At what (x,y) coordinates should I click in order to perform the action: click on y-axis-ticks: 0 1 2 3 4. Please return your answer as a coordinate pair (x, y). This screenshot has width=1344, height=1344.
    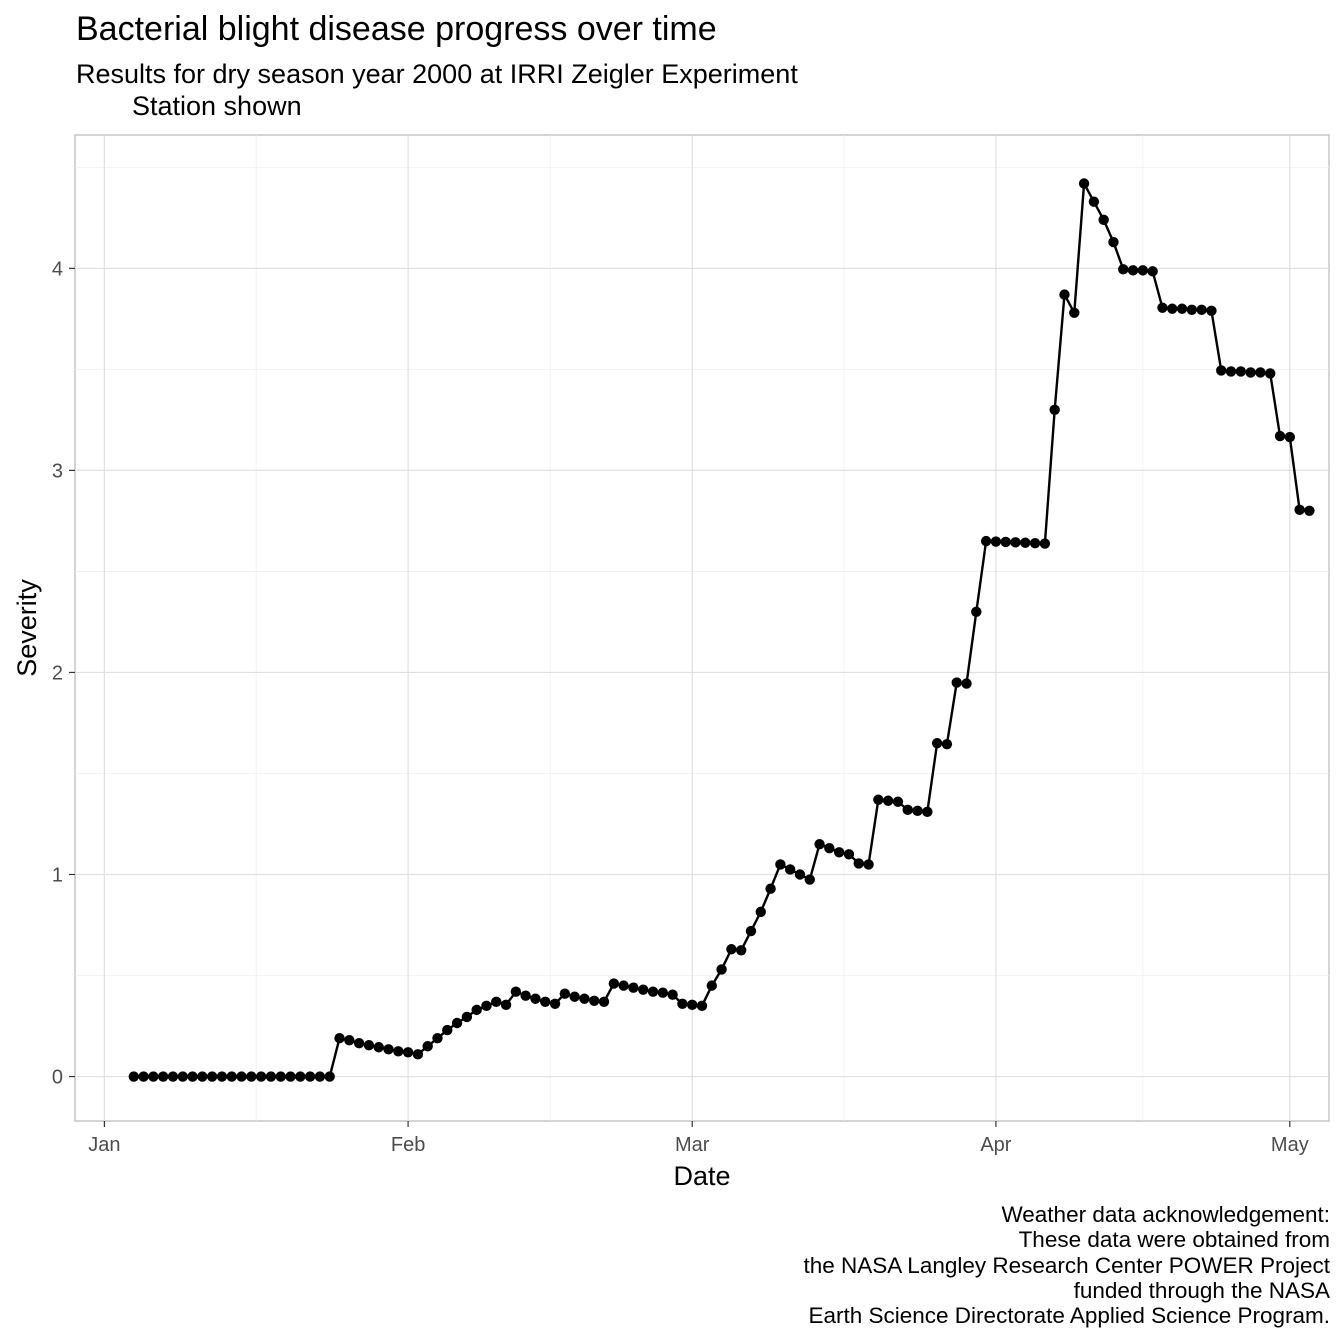
    Looking at the image, I should click on (63, 673).